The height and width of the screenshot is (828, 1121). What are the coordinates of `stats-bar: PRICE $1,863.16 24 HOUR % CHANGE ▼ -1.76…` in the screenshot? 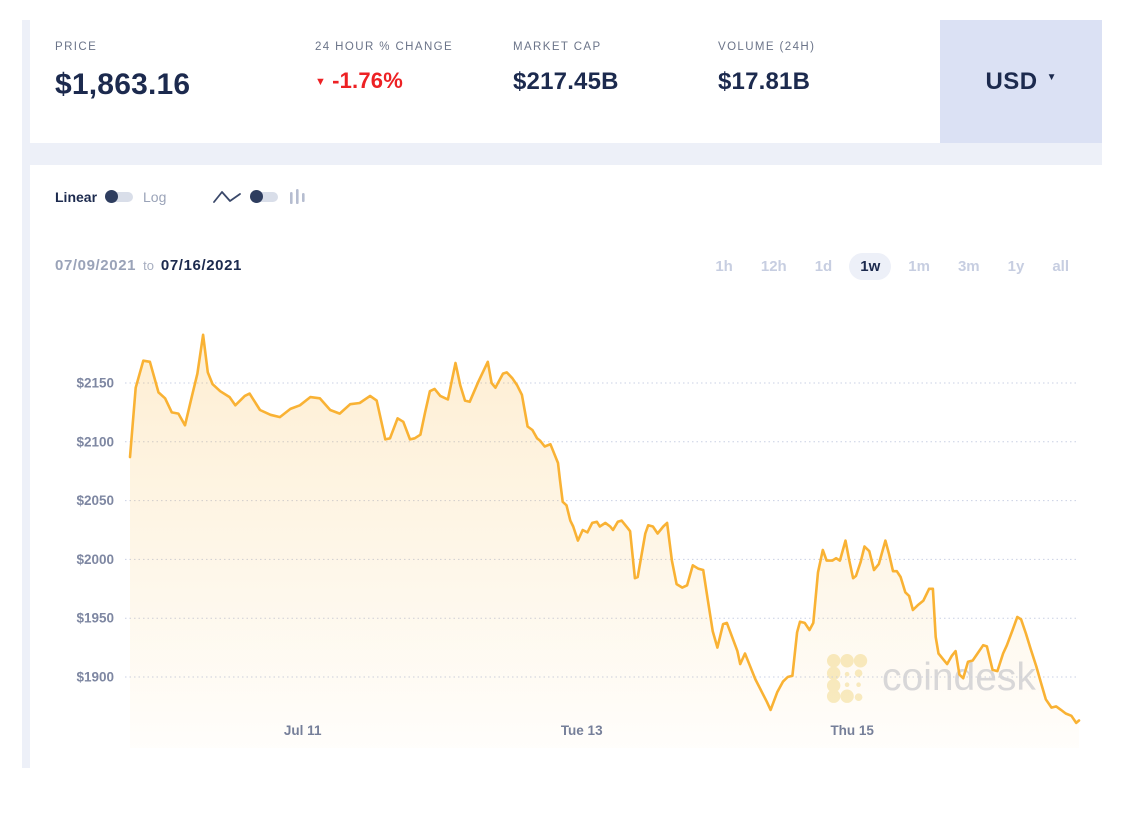 It's located at (566, 81).